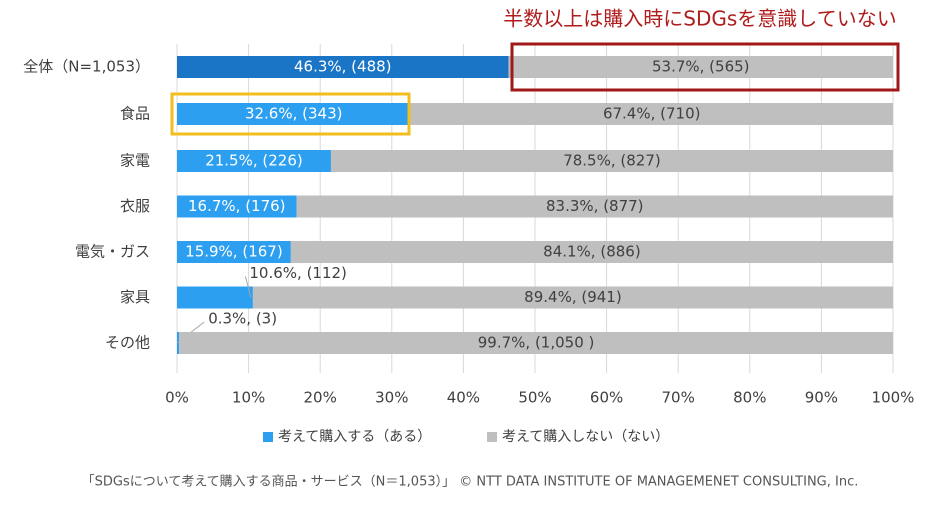 The image size is (940, 505). I want to click on data-label: 15.9%, (167), so click(234, 252).